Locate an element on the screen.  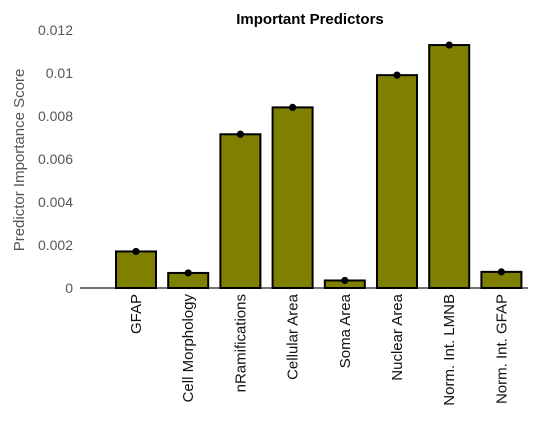
y-tick-label: 0.004 is located at coordinates (55, 202).